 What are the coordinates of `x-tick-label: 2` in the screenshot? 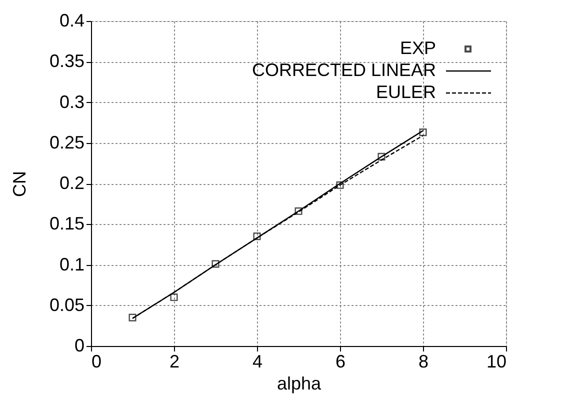 It's located at (174, 362).